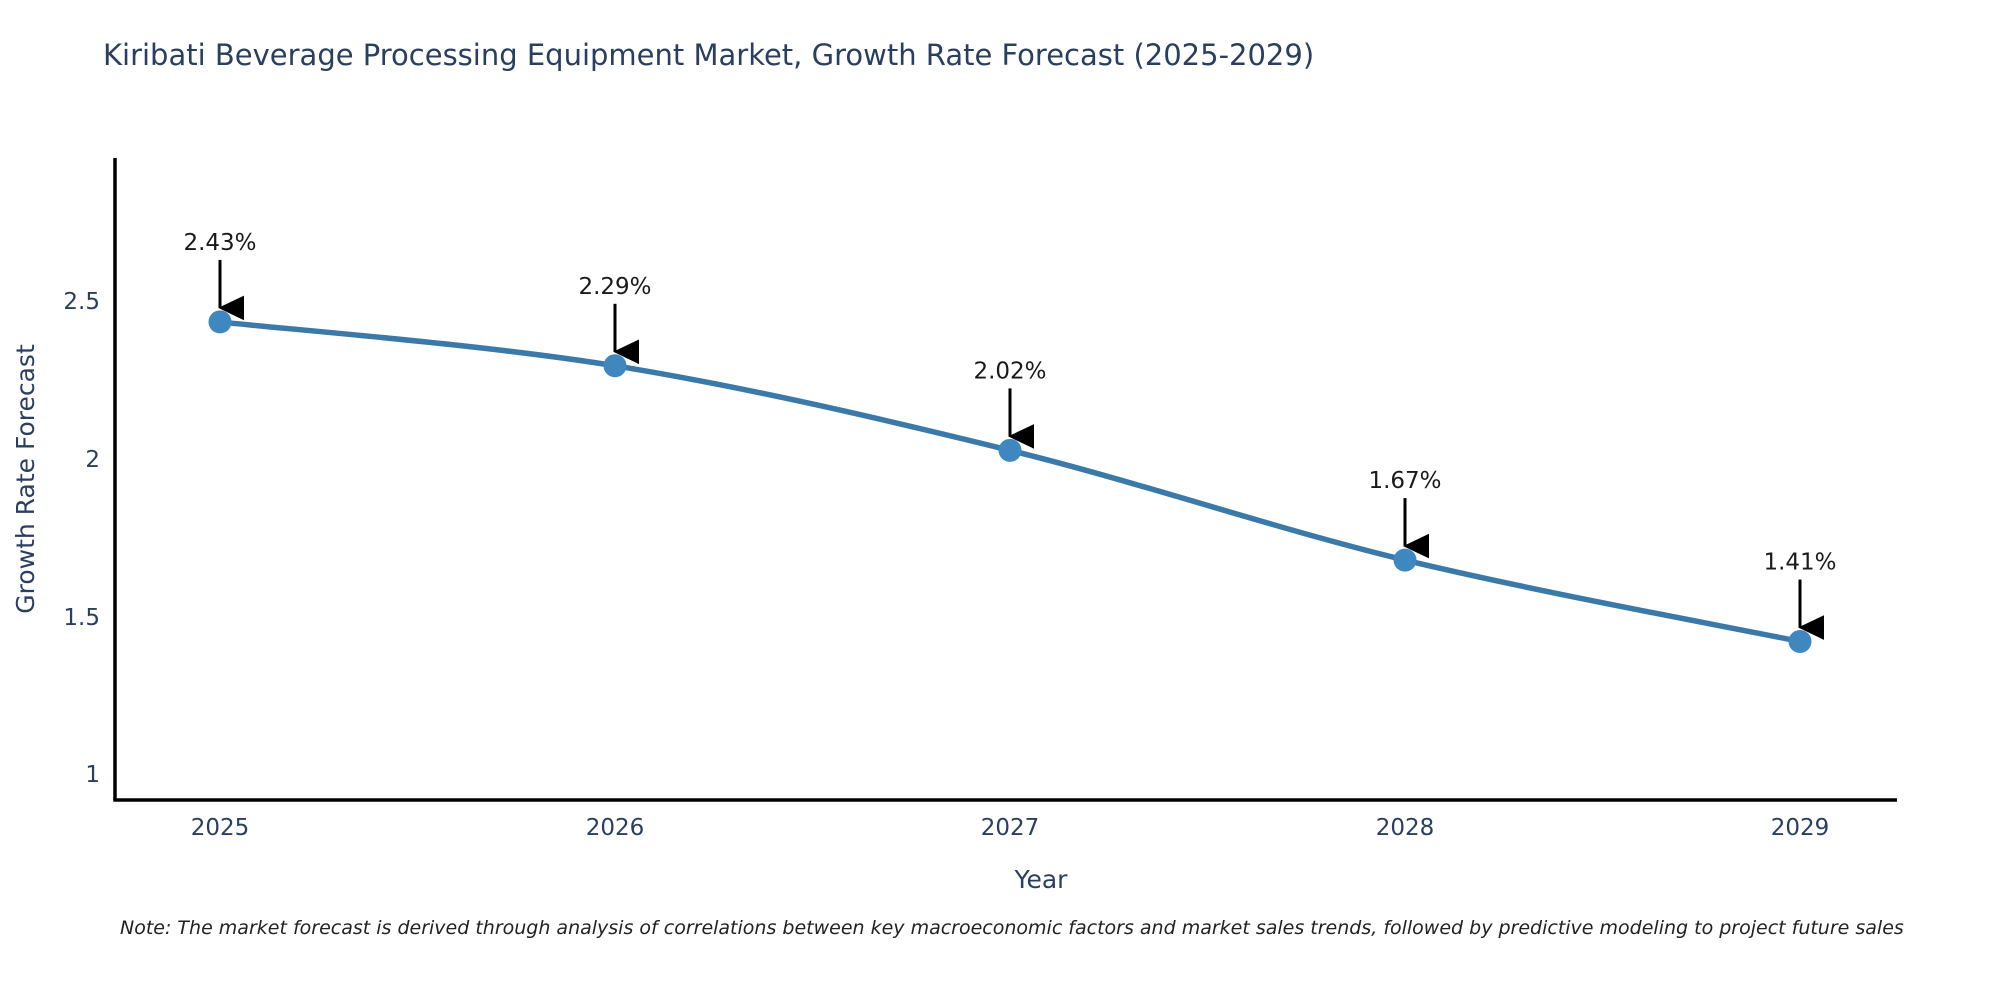 Image resolution: width=2000 pixels, height=1000 pixels. Describe the element at coordinates (1404, 481) in the screenshot. I see `data-point-label: 1.67%` at that location.